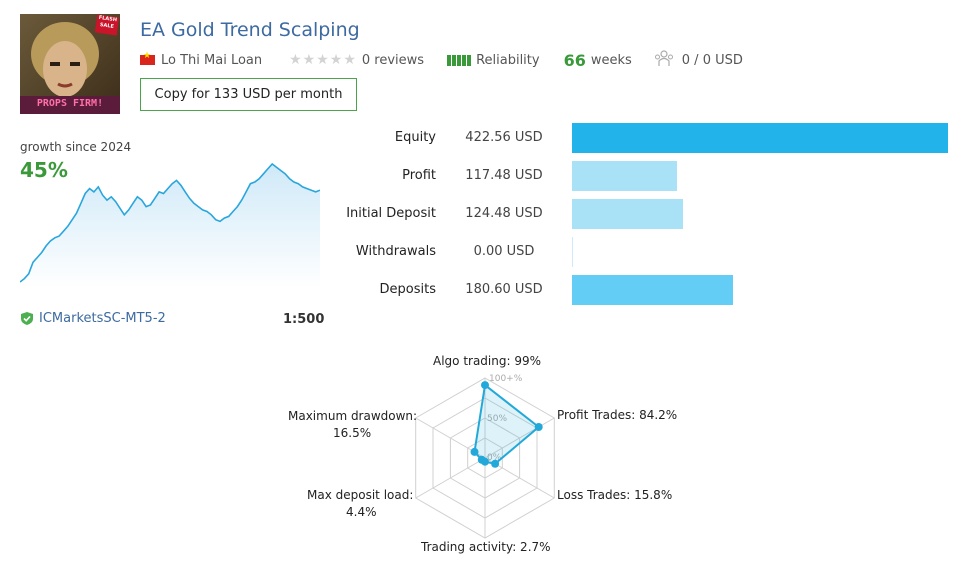 This screenshot has width=963, height=568. What do you see at coordinates (506, 379) in the screenshot?
I see `radar-tick-100: 100+%` at bounding box center [506, 379].